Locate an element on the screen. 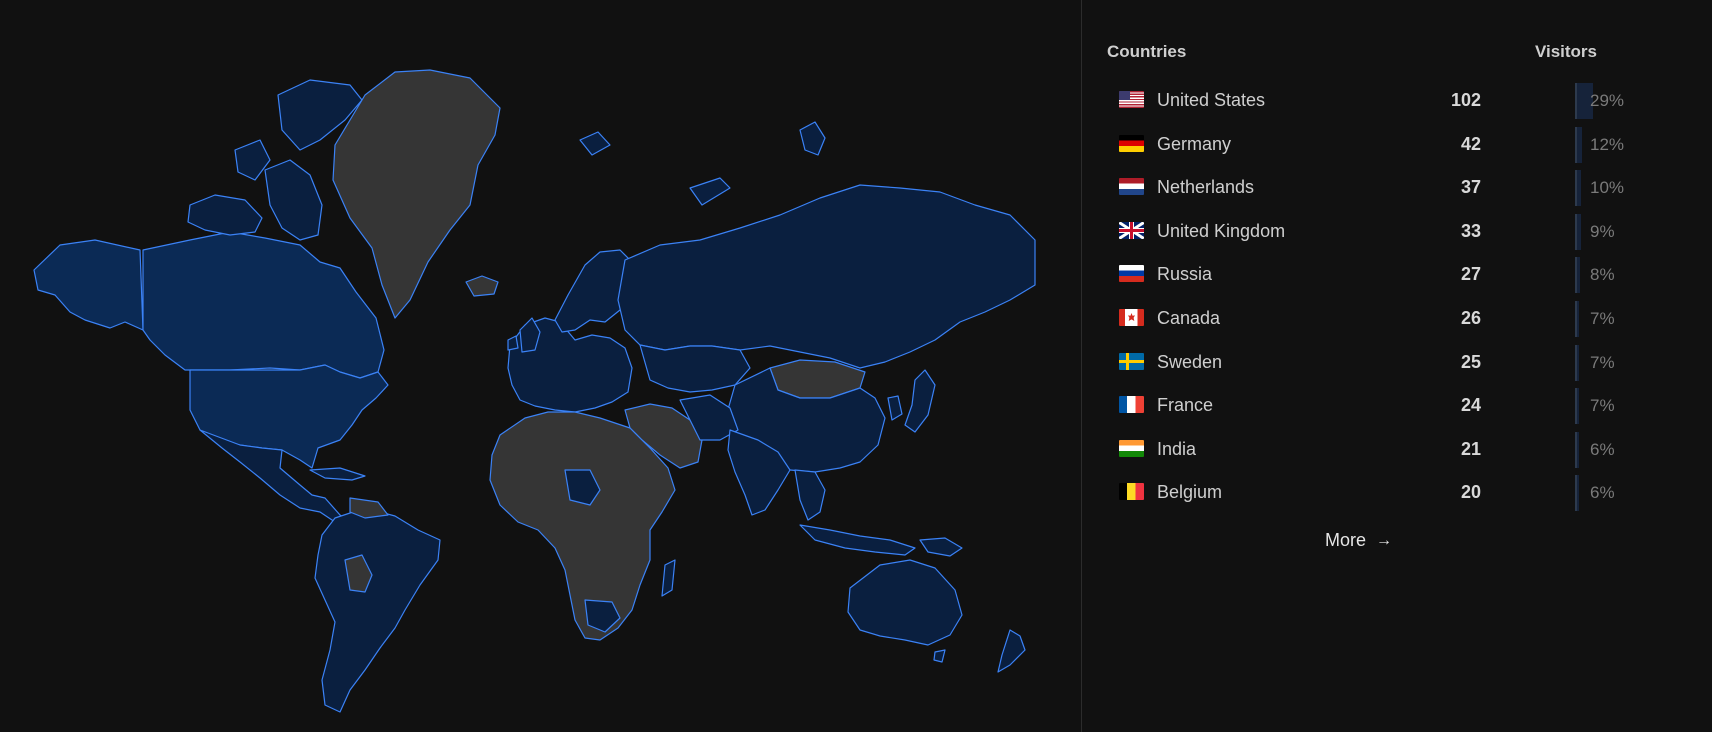  region-united-states is located at coordinates (289, 416).